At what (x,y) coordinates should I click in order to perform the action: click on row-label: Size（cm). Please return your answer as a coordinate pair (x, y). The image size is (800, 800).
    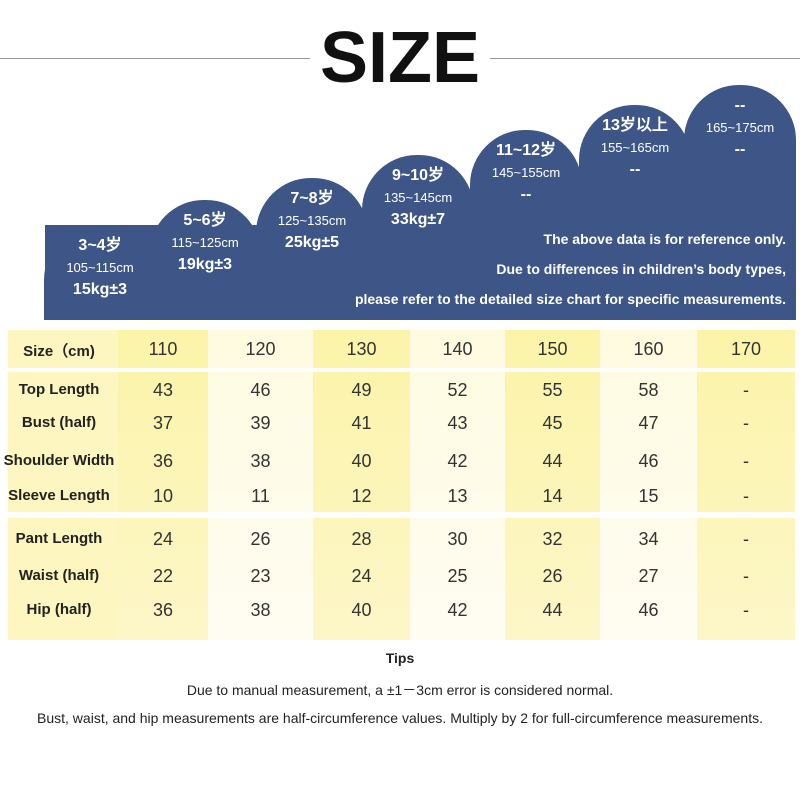
    Looking at the image, I should click on (59, 351).